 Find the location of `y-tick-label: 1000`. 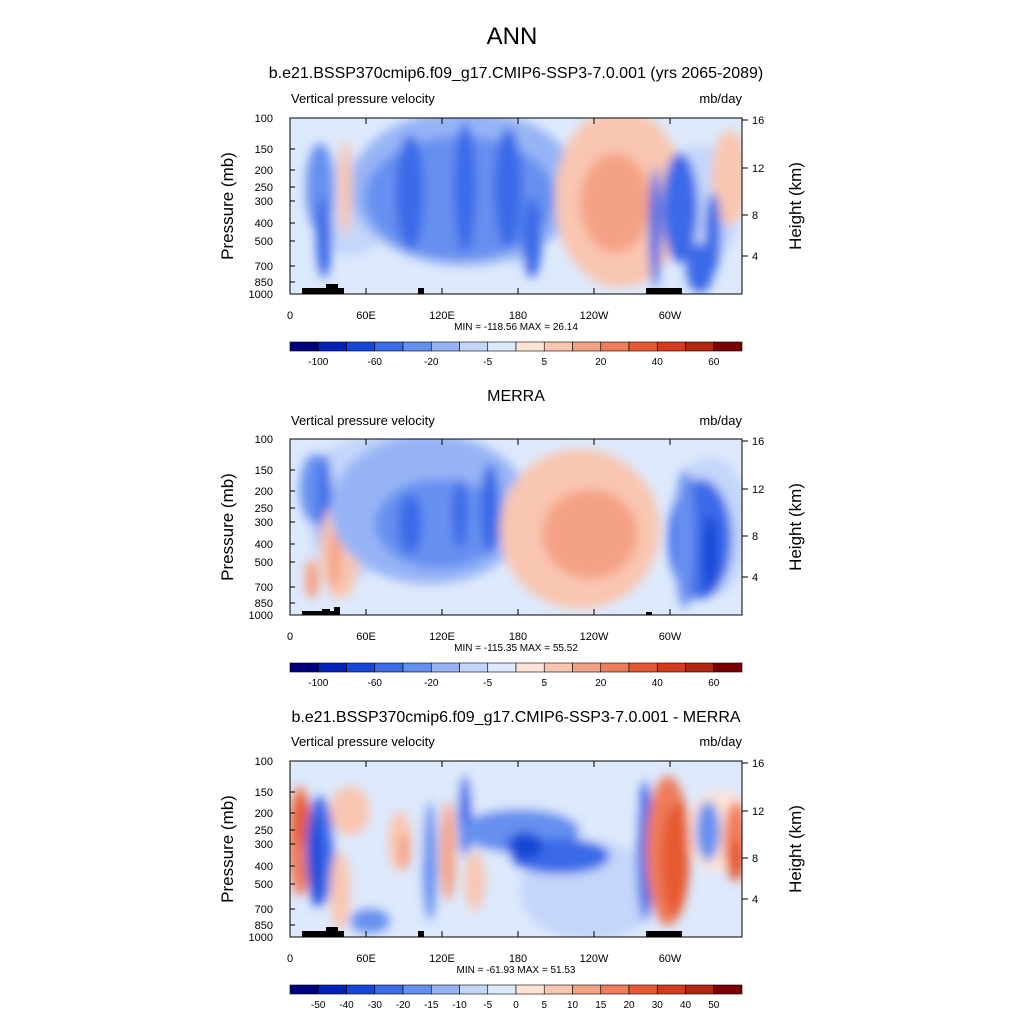

y-tick-label: 1000 is located at coordinates (261, 616).